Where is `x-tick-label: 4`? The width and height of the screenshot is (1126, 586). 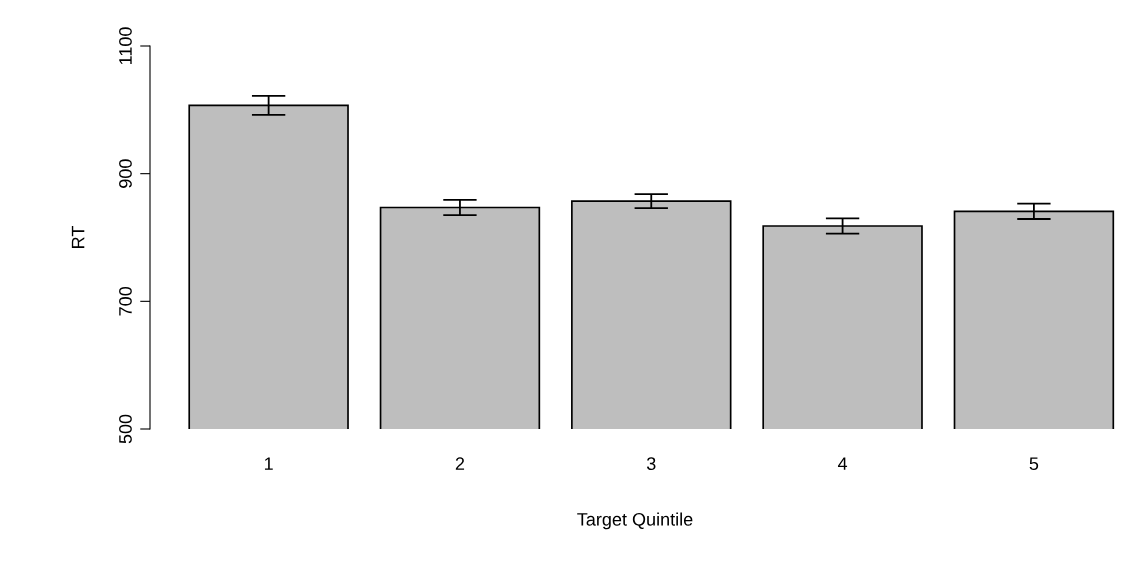
x-tick-label: 4 is located at coordinates (842, 463).